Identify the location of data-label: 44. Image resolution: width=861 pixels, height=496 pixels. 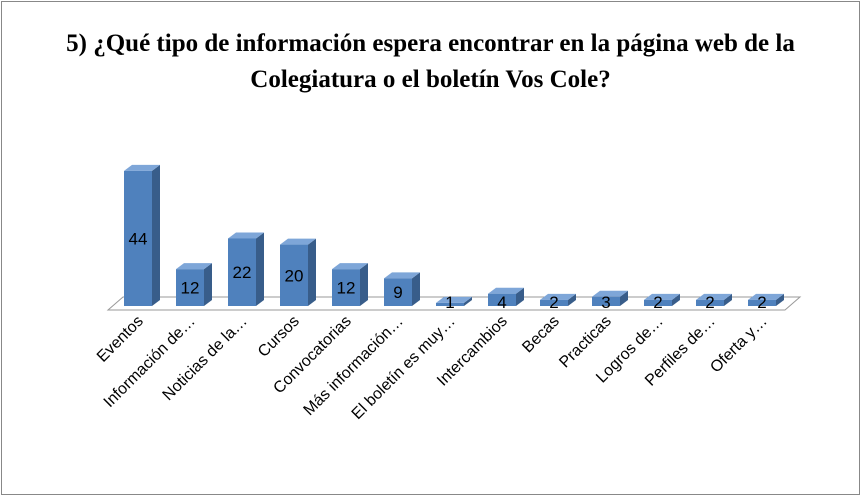
(138, 238).